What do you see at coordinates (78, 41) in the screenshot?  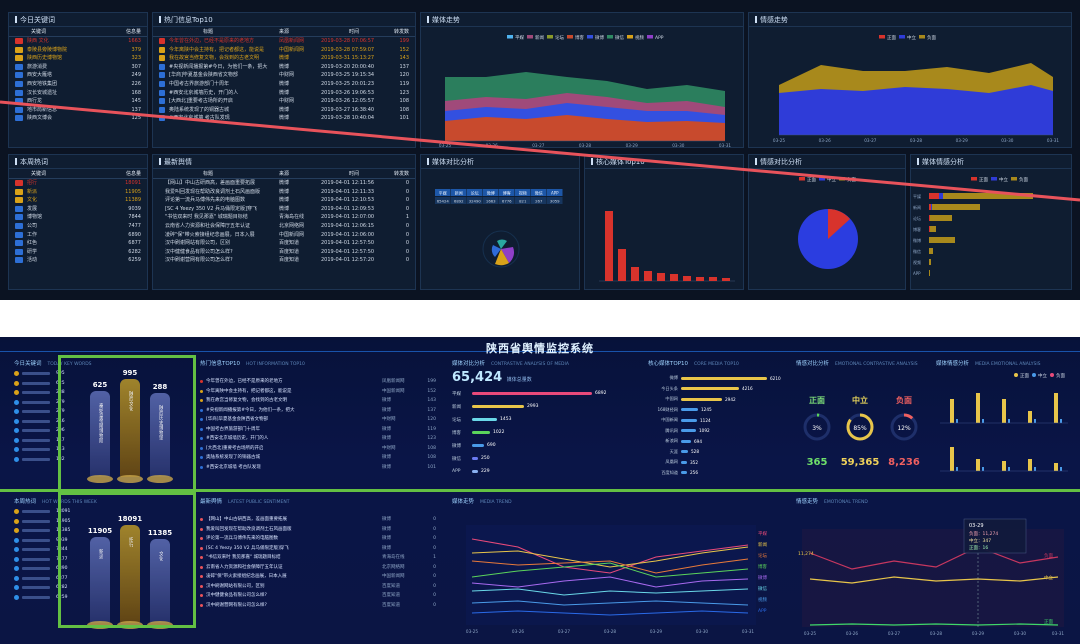 I see `keyword-row: 陕西 文化 1663` at bounding box center [78, 41].